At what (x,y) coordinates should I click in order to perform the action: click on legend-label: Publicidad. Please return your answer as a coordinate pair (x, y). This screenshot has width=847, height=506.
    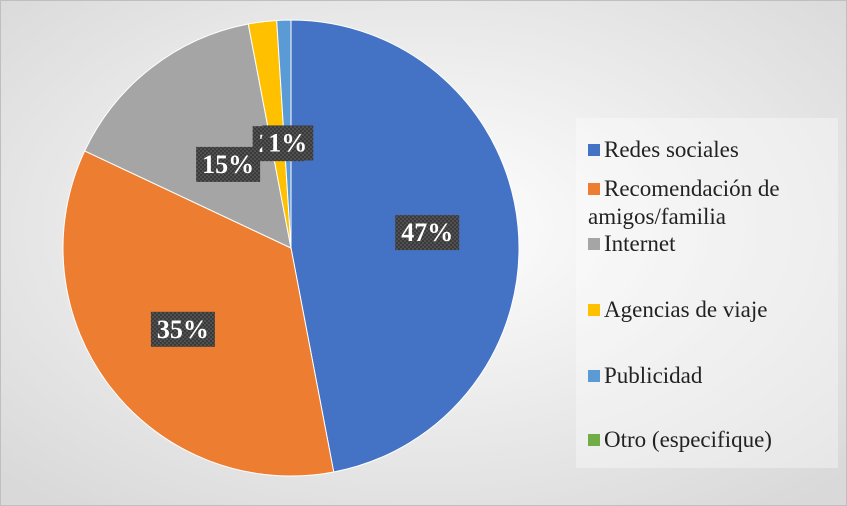
    Looking at the image, I should click on (653, 375).